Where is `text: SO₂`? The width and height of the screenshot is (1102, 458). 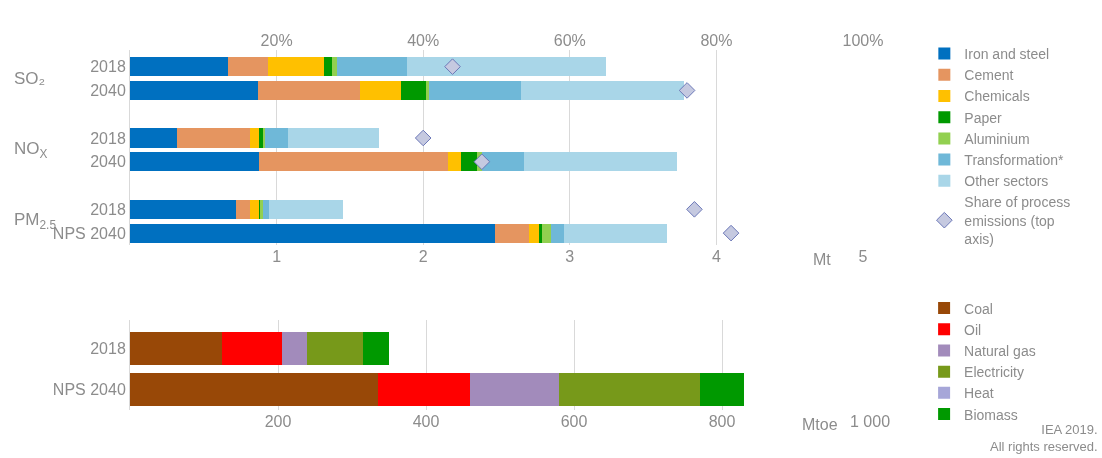 text: SO₂ is located at coordinates (30, 78).